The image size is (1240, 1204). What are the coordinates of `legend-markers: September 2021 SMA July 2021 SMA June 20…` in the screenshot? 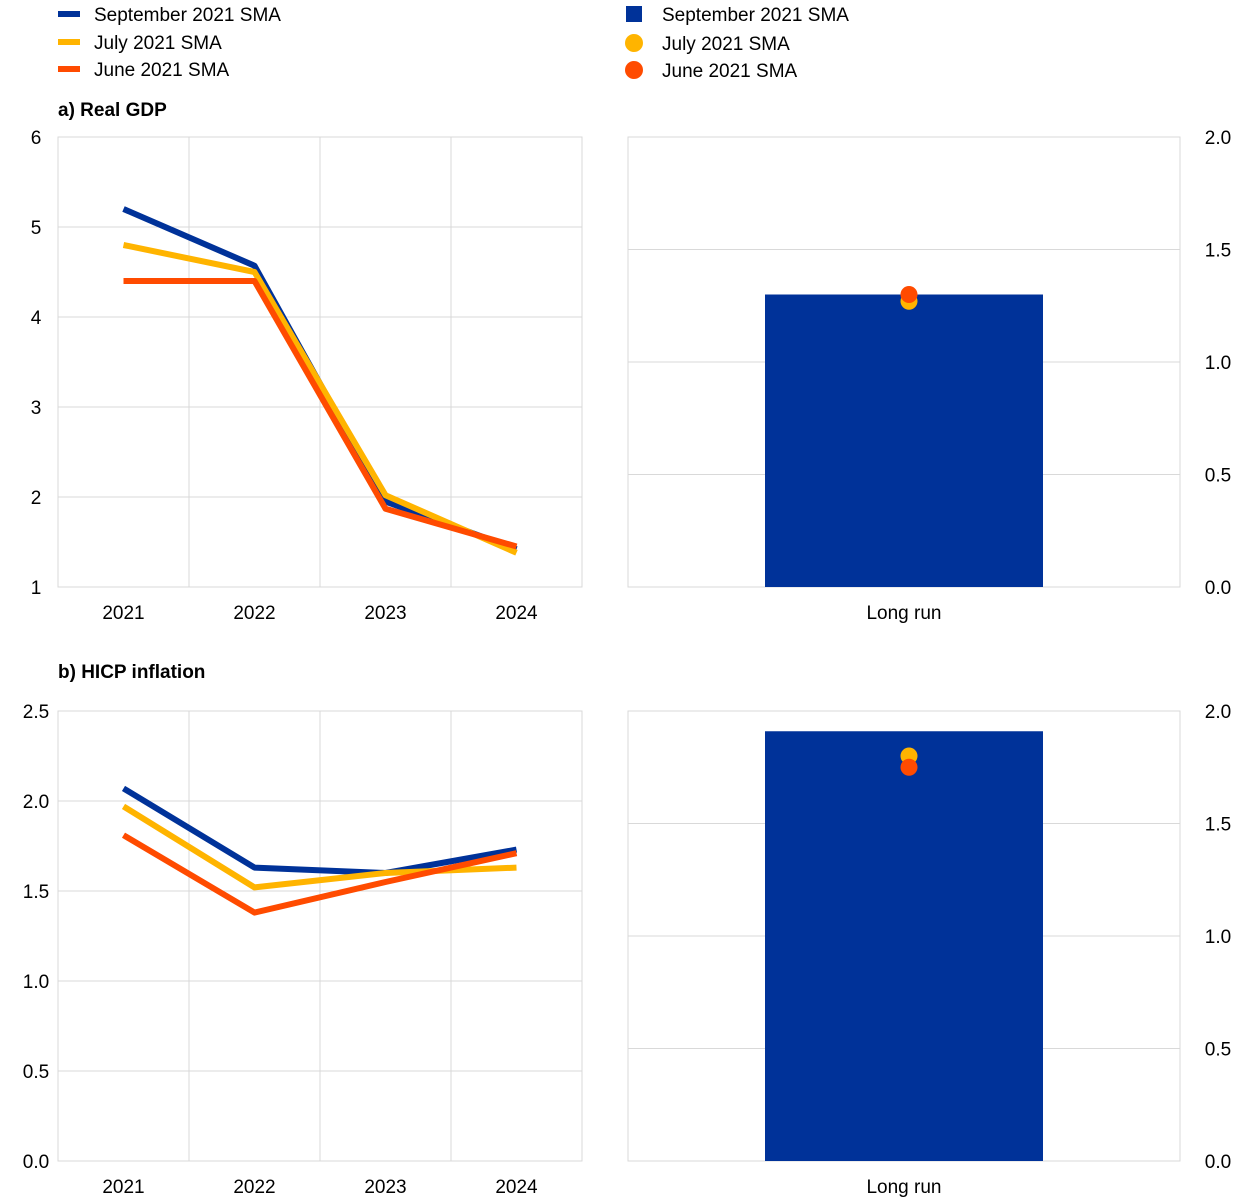 It's located at (737, 43).